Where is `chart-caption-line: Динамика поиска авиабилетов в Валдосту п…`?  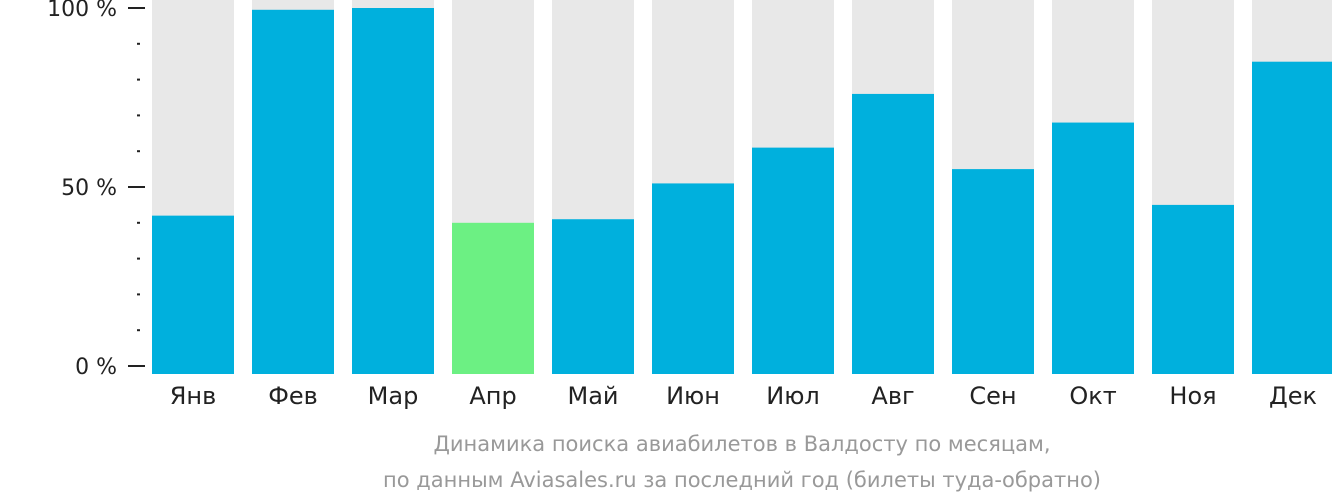 chart-caption-line: Динамика поиска авиабилетов в Валдосту п… is located at coordinates (741, 444).